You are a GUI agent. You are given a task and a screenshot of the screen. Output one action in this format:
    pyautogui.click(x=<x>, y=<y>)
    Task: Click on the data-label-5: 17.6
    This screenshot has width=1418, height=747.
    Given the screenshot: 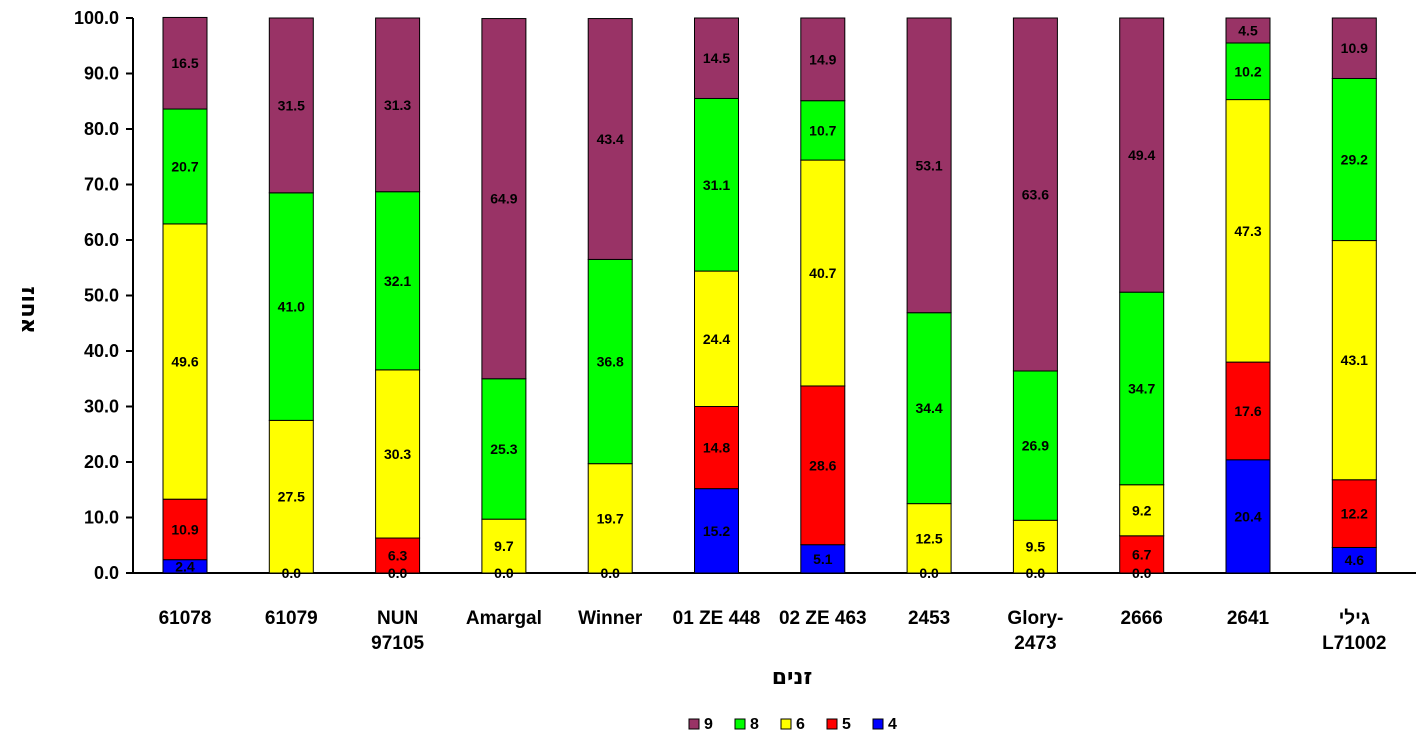 What is the action you would take?
    pyautogui.click(x=1247, y=411)
    